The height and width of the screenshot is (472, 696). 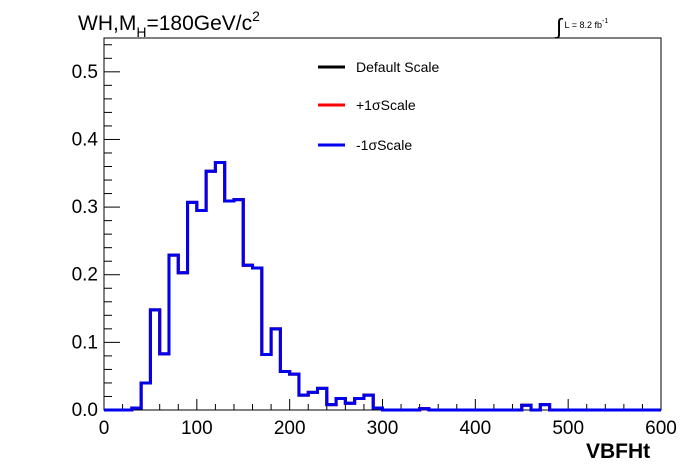 What do you see at coordinates (85, 72) in the screenshot?
I see `y-tick-label: 0.5` at bounding box center [85, 72].